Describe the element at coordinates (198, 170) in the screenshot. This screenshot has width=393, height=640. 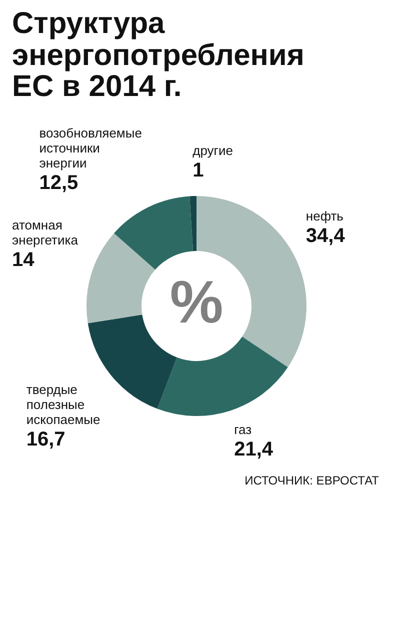
I see `data-label: 1` at that location.